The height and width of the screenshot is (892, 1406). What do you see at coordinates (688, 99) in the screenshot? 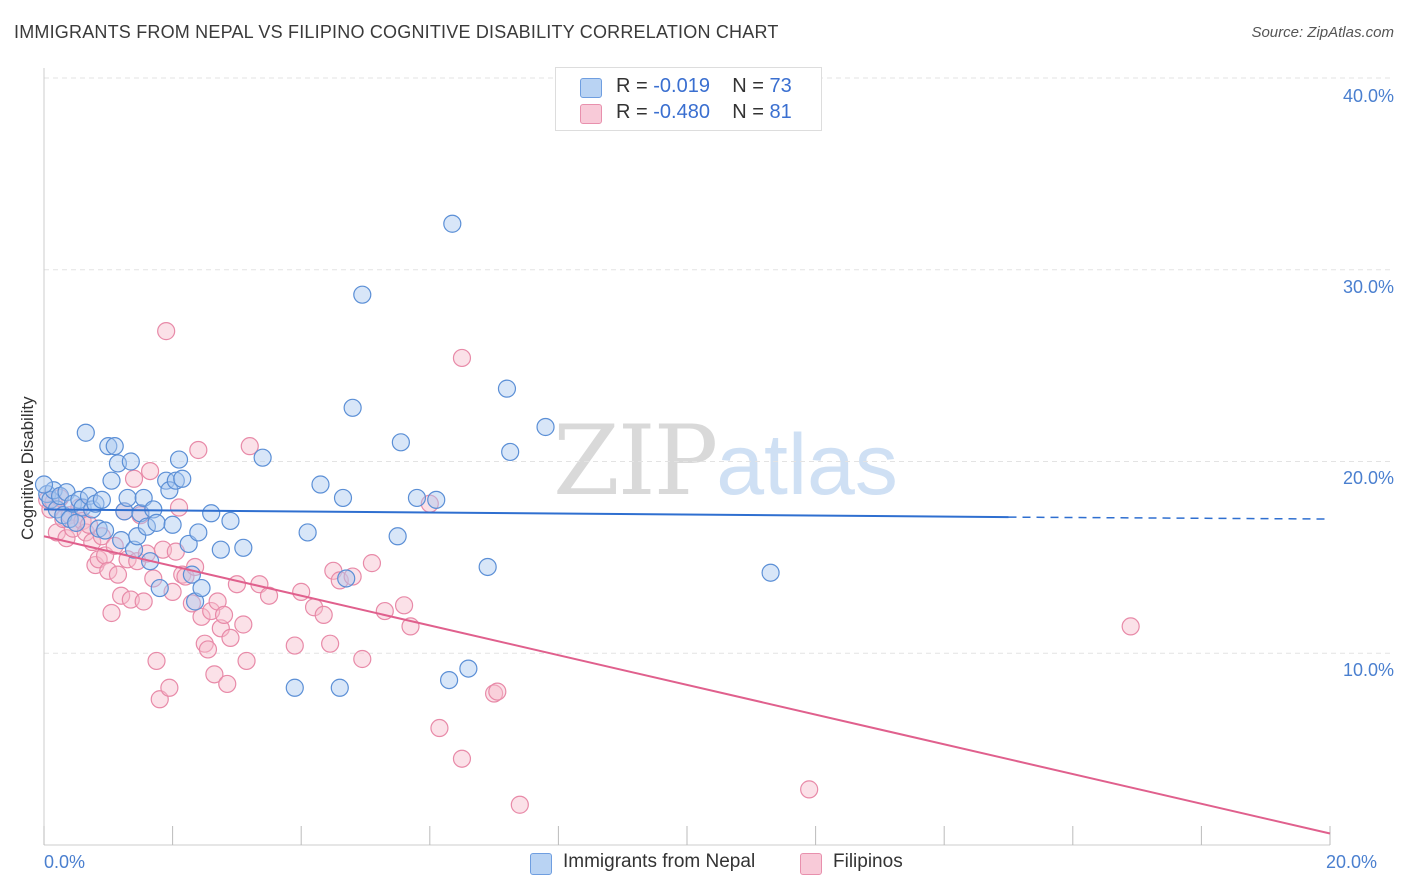
I see `stats-box: R = -0.019 N = 73 R = -0.480 N = 81` at bounding box center [688, 99].